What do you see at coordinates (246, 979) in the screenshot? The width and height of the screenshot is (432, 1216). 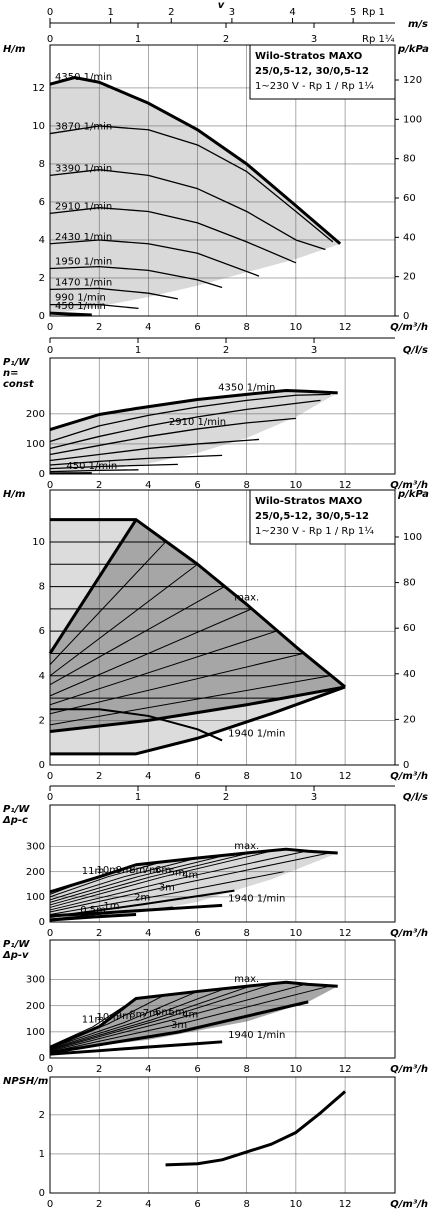 I see `curve-label: max.` at bounding box center [246, 979].